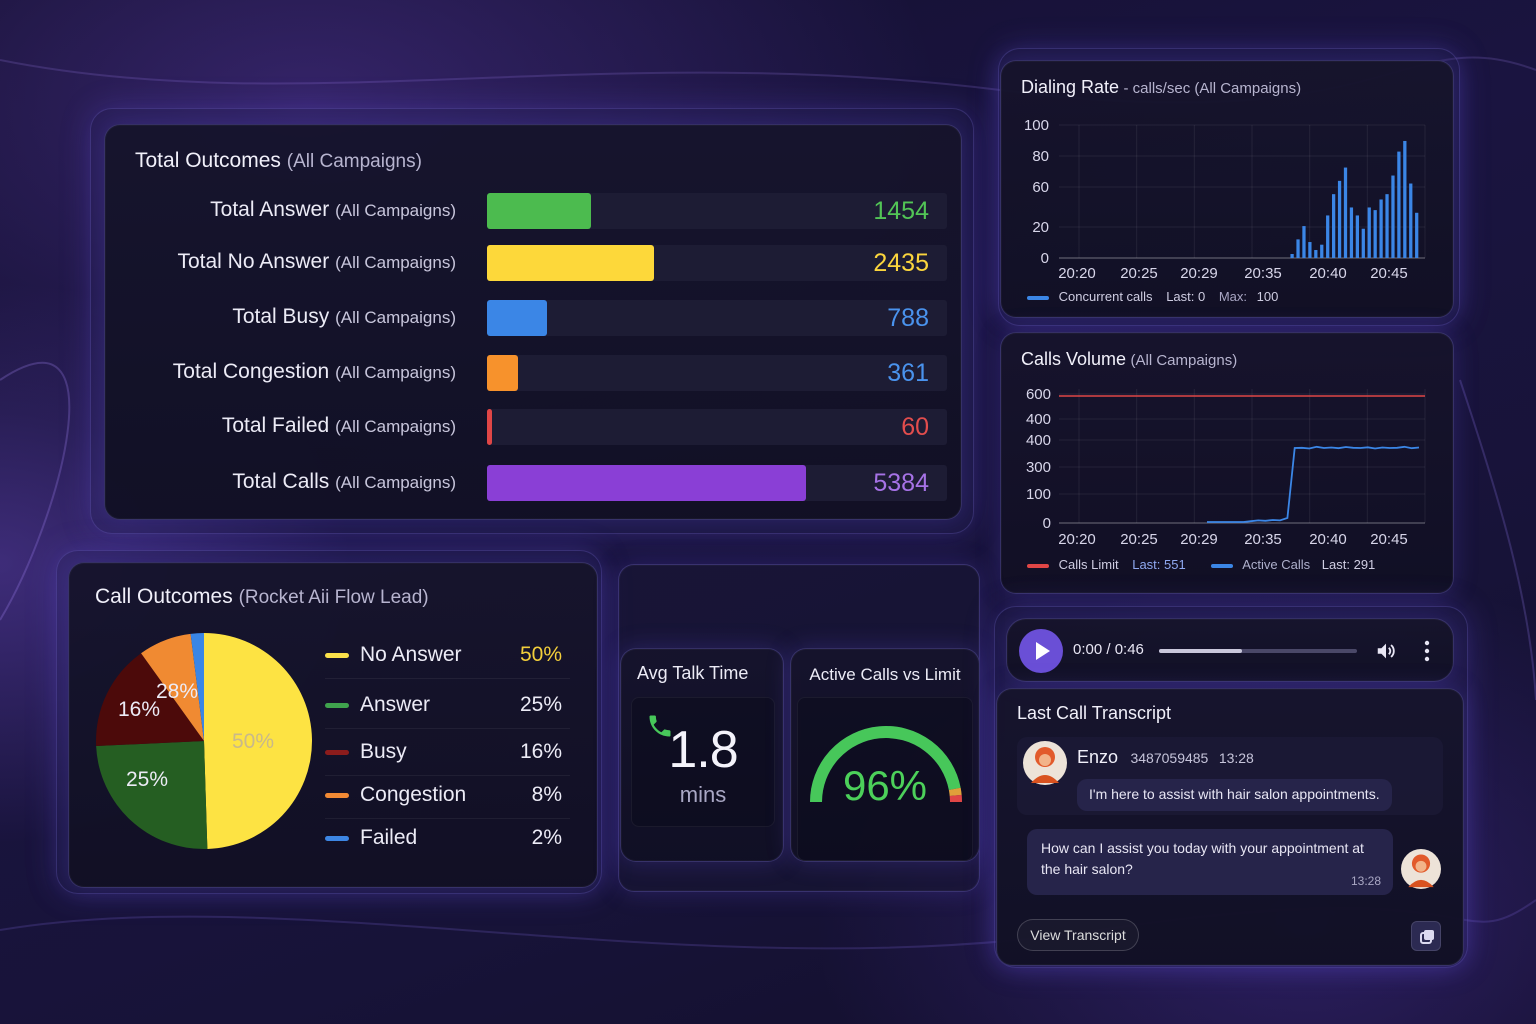 This screenshot has height=1024, width=1536. I want to click on outcome-value: 2435, so click(901, 263).